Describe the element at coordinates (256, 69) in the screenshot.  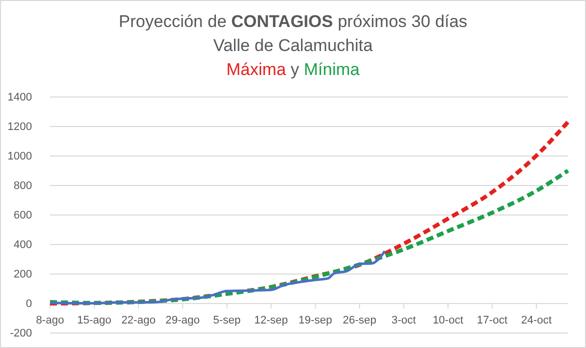
I see `text: Máxima` at that location.